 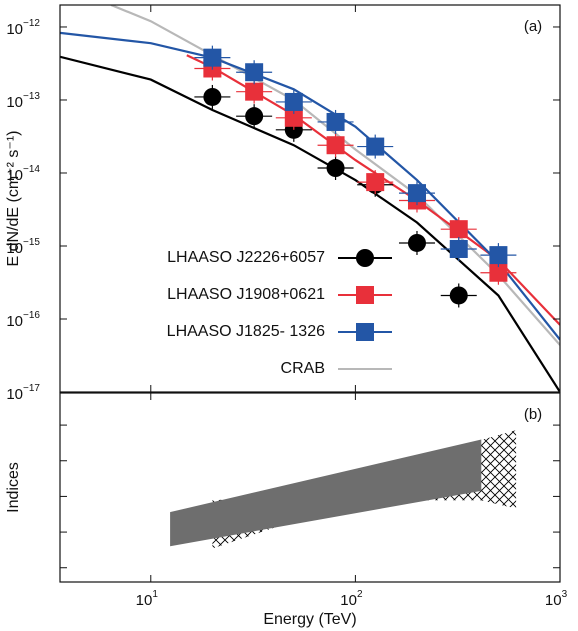 I want to click on x-tick-label: 10², so click(x=351, y=599).